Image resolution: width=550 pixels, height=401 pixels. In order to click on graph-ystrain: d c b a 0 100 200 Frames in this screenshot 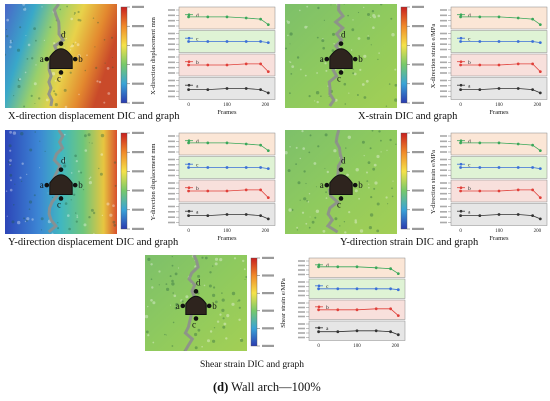, I will do `click(494, 186)`.